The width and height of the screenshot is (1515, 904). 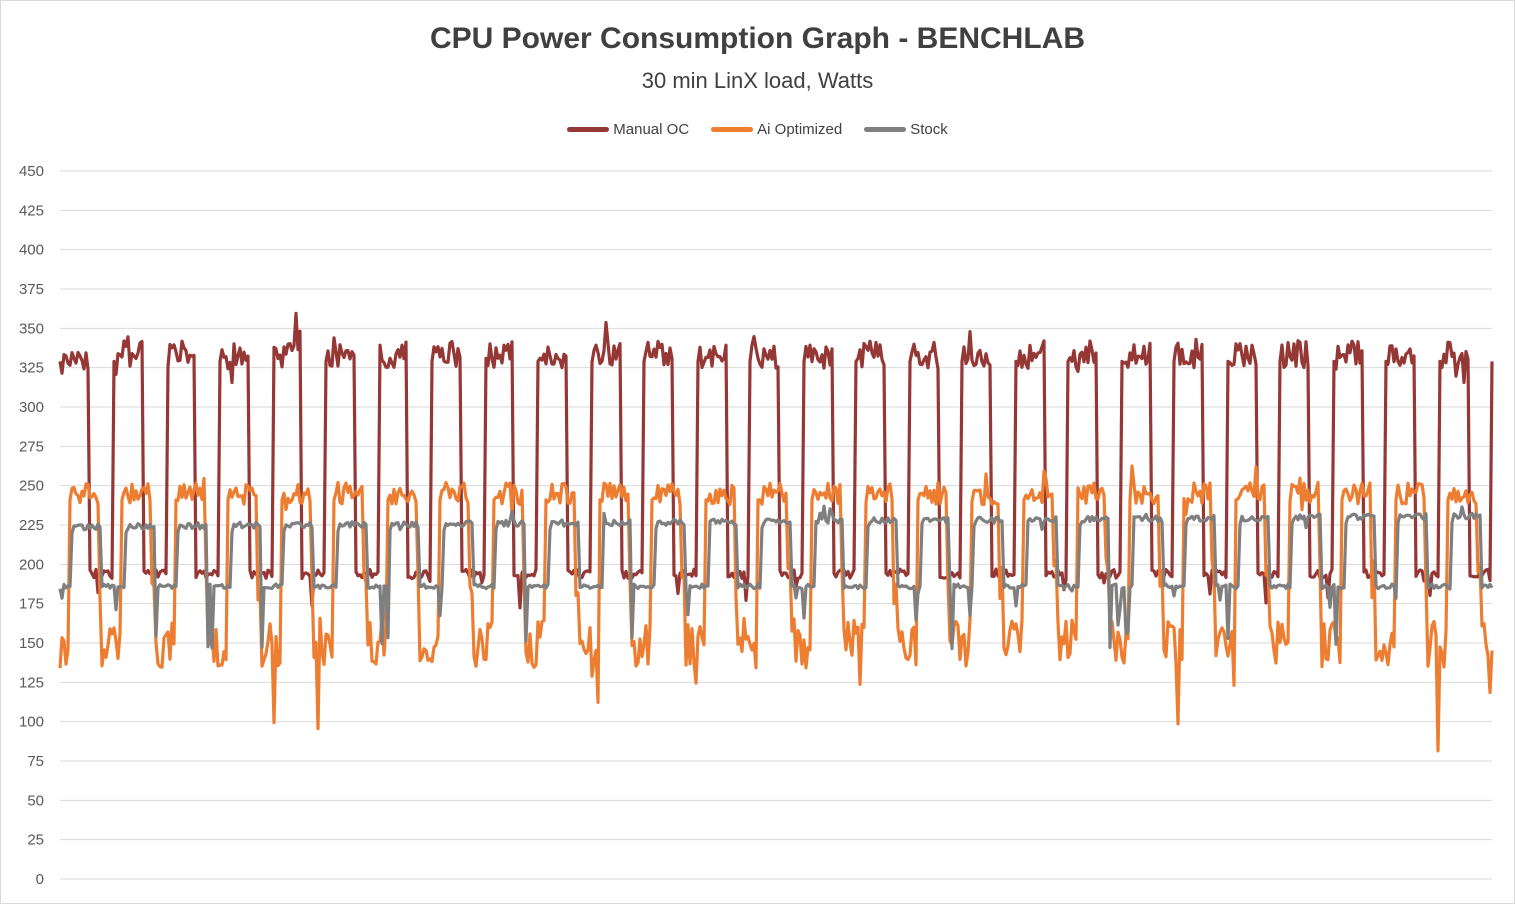 I want to click on y-tick-label-350: 350, so click(x=31, y=328).